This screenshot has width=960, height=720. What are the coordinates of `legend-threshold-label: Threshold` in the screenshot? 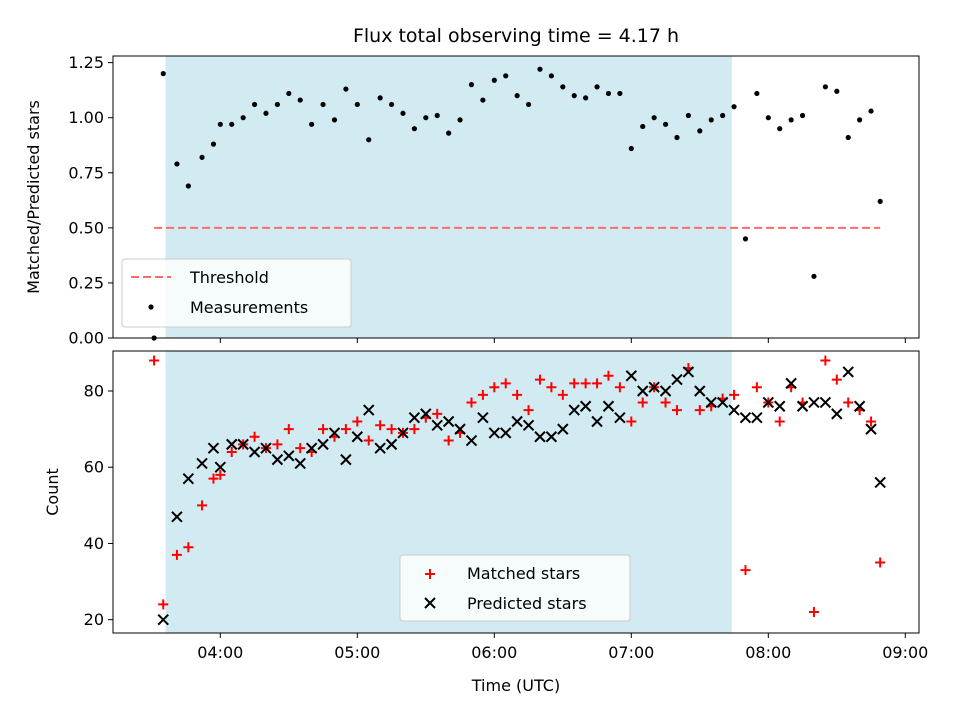 It's located at (229, 277).